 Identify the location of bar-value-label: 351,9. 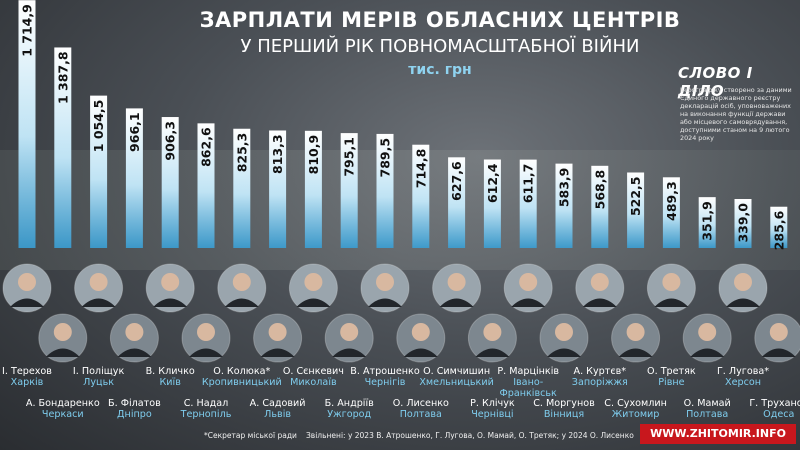
(707, 221).